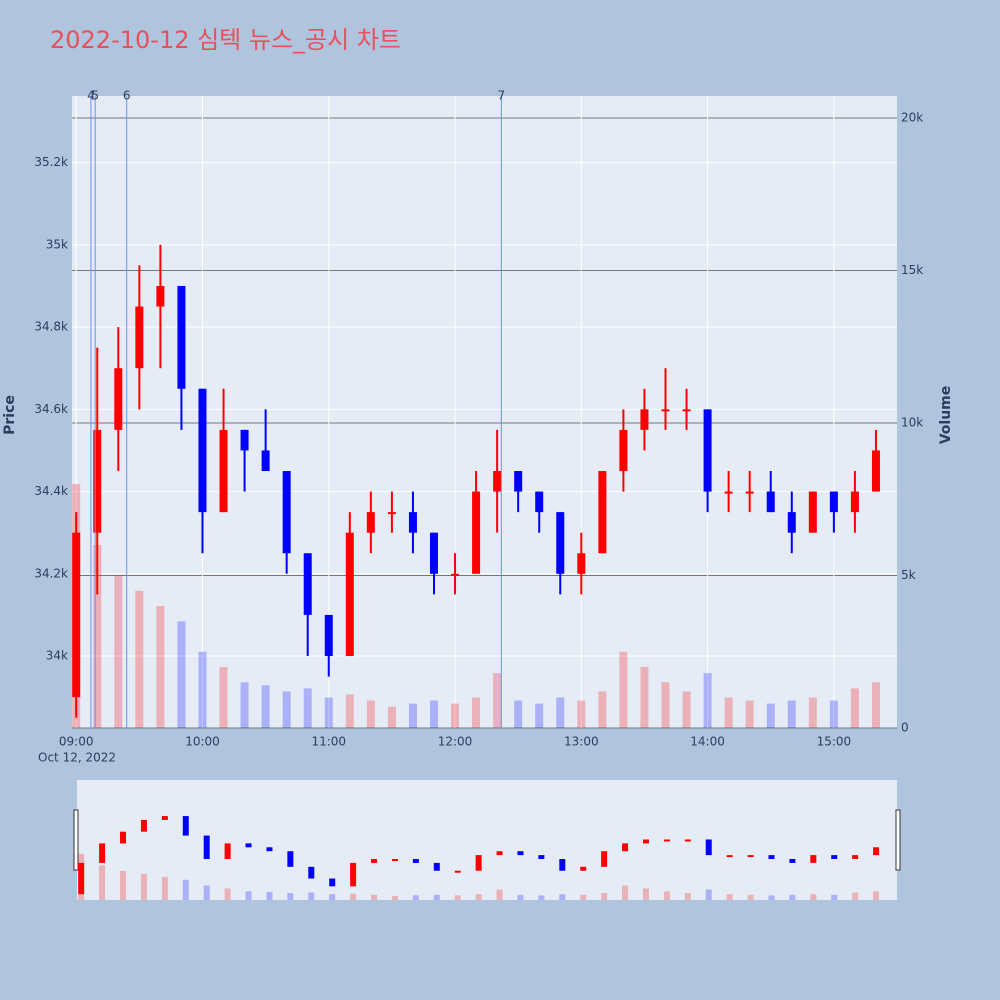 This screenshot has width=1000, height=1000. Describe the element at coordinates (912, 117) in the screenshot. I see `y2-tick-label: 20k` at that location.